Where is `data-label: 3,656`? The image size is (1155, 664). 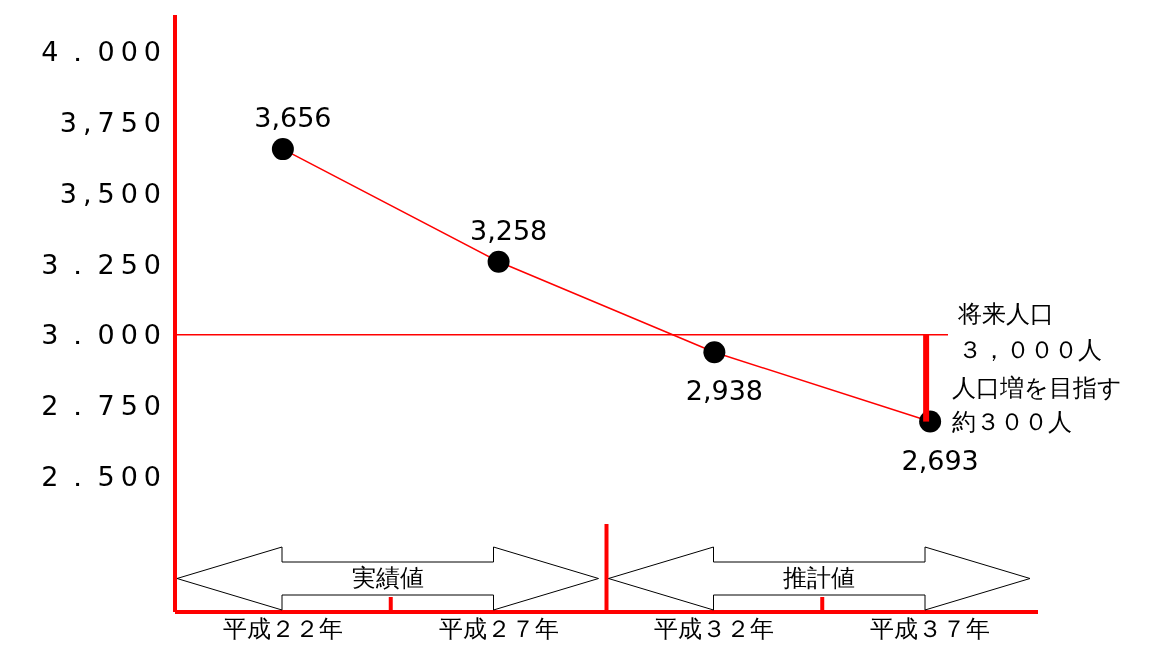
data-label: 3,656 is located at coordinates (293, 118).